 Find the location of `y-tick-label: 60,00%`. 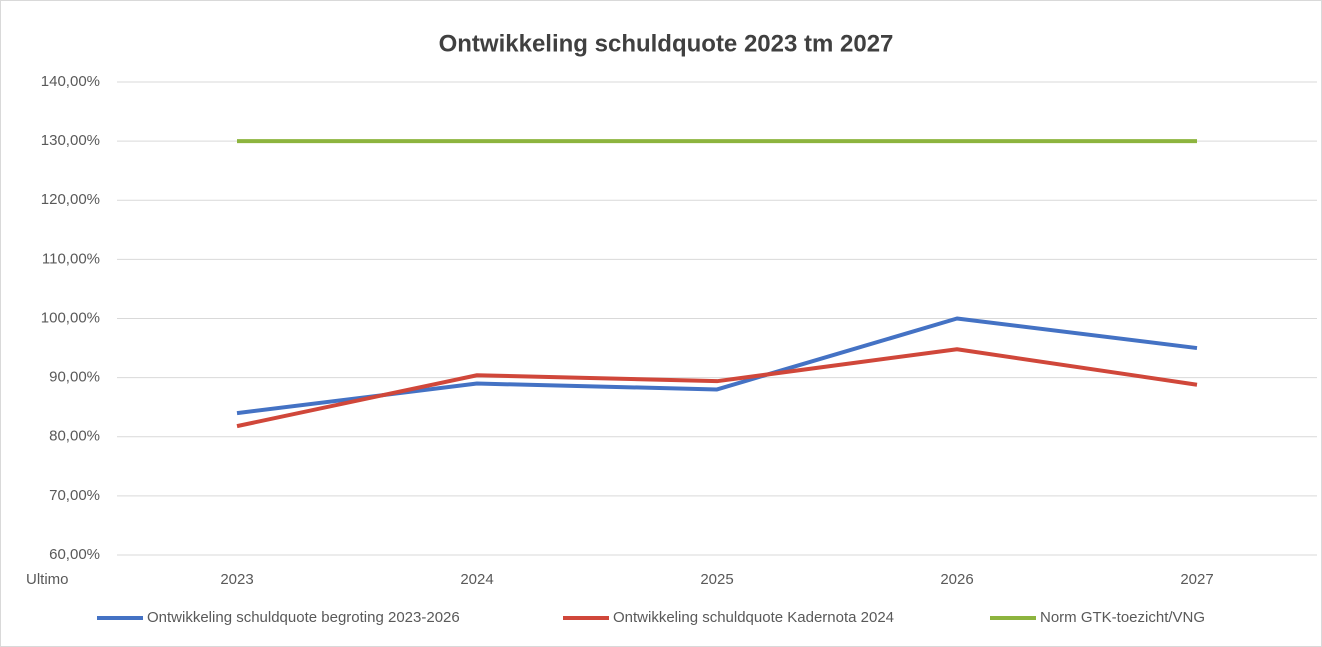

y-tick-label: 60,00% is located at coordinates (74, 554).